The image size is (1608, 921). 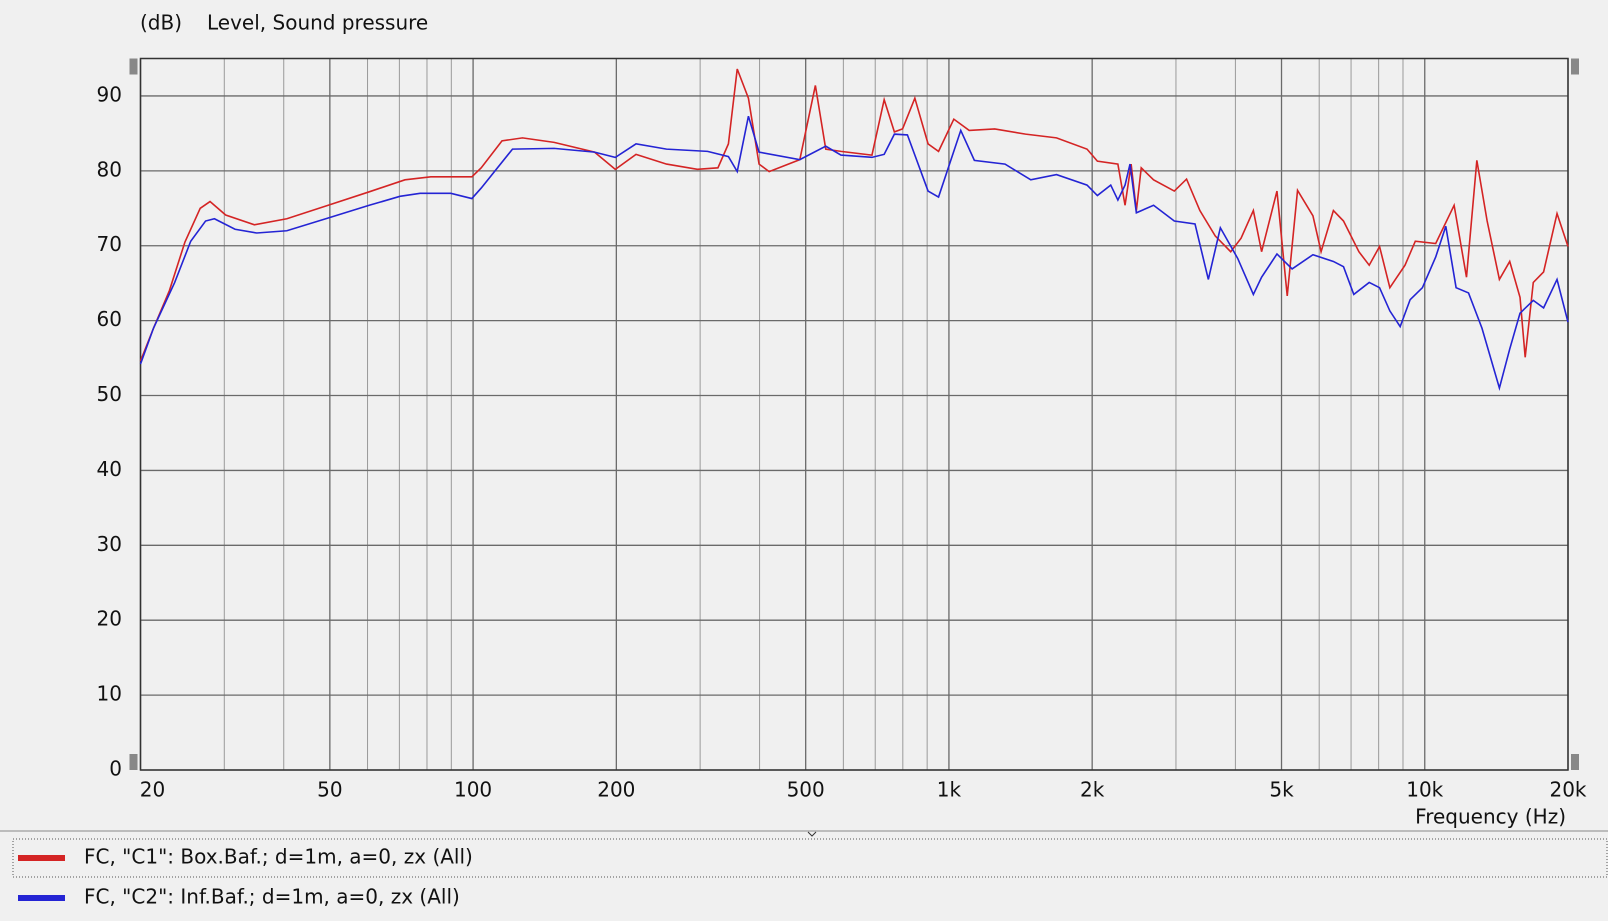 What do you see at coordinates (161, 23) in the screenshot?
I see `y-unit: (dB)` at bounding box center [161, 23].